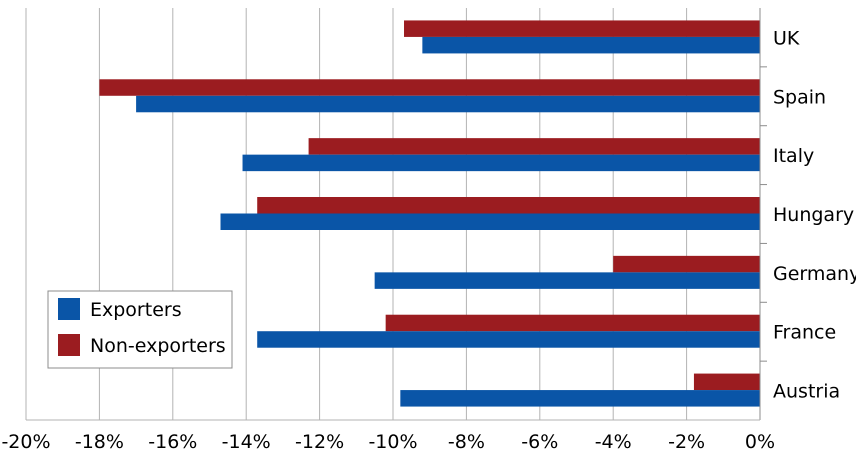 The image size is (856, 458). I want to click on bar-exporters-italy, so click(501, 163).